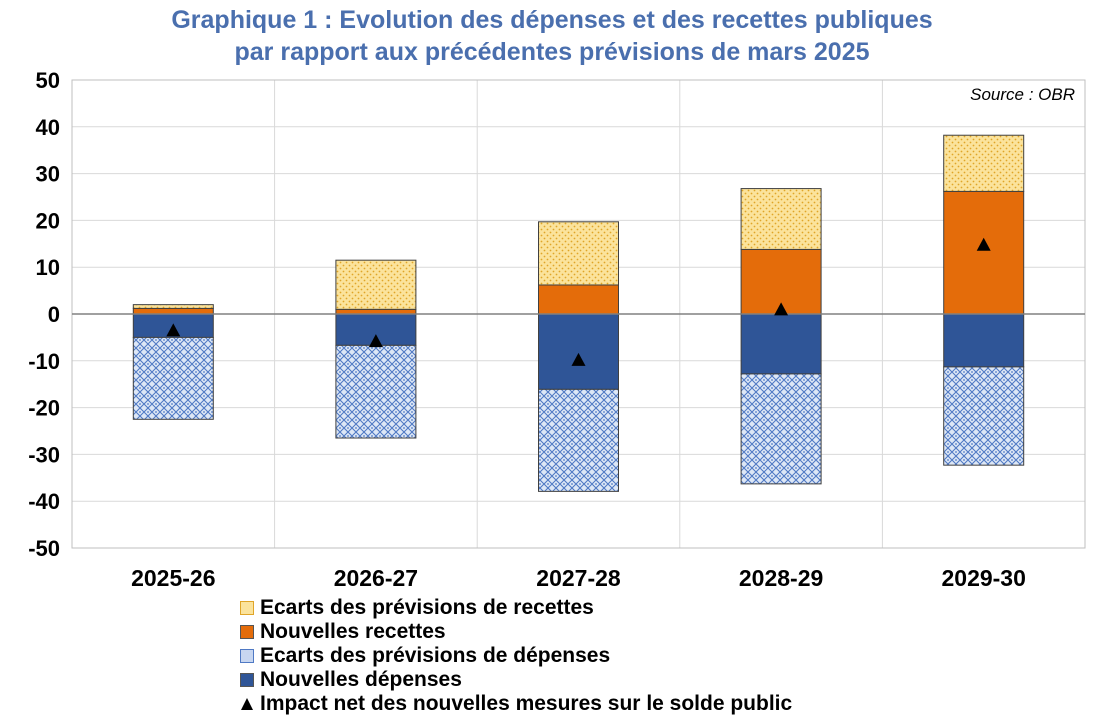 This screenshot has height=719, width=1104. Describe the element at coordinates (44, 548) in the screenshot. I see `y-tick-label: -50` at that location.